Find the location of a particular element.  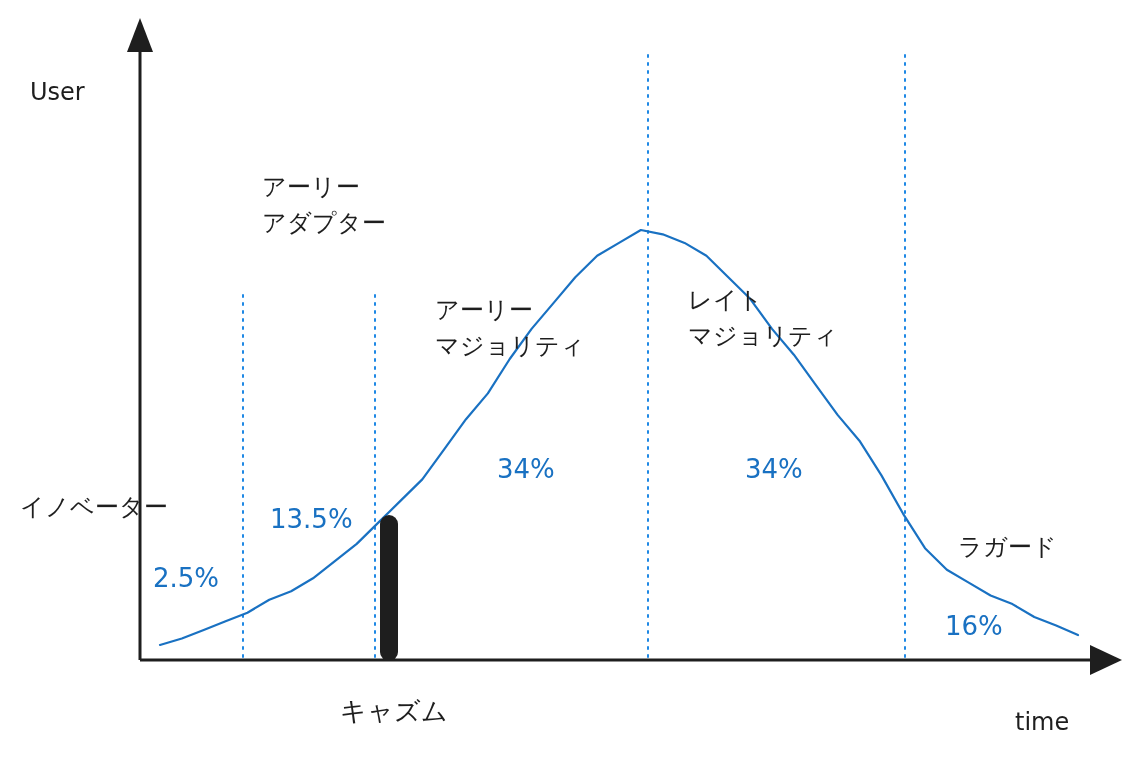

text: User is located at coordinates (57, 92).